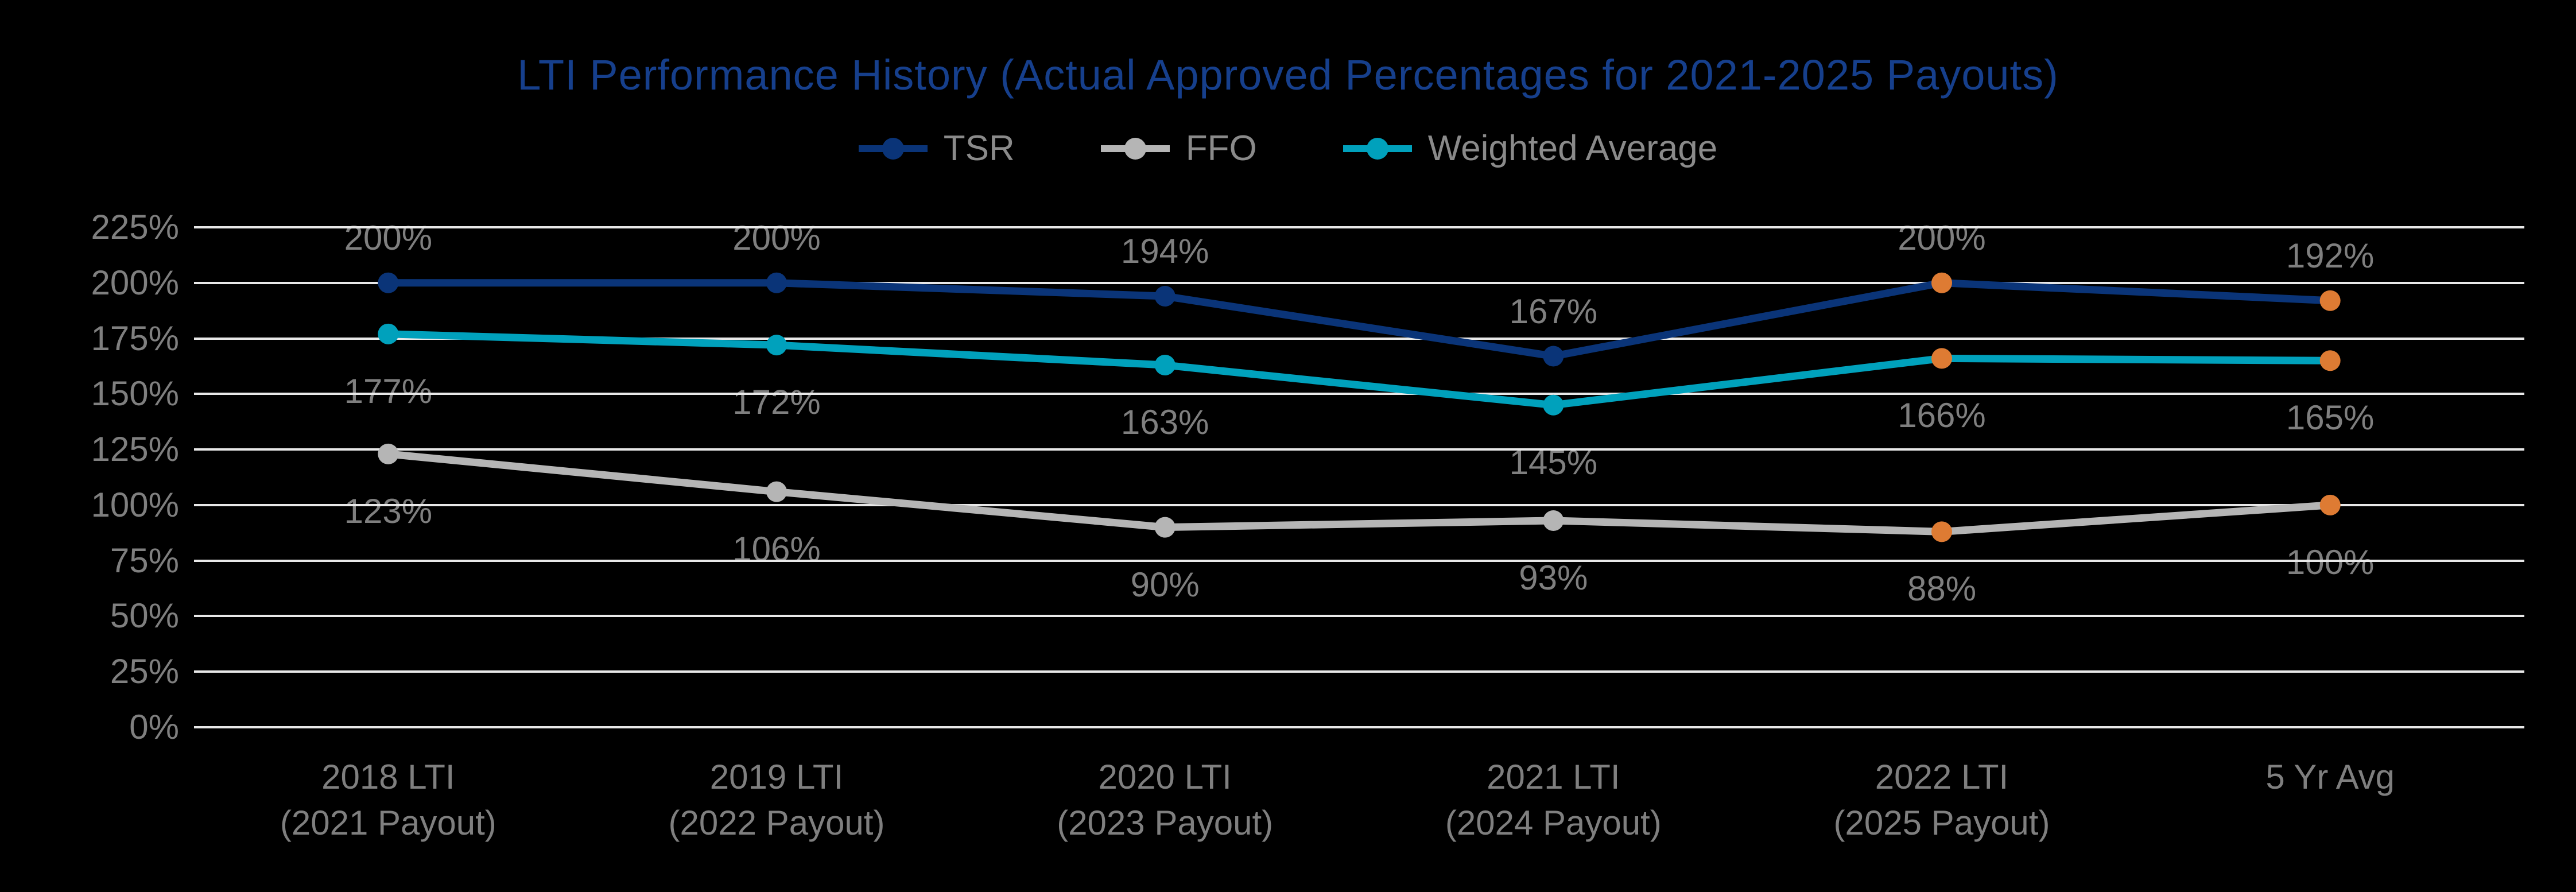  I want to click on data-label: 165%, so click(2330, 417).